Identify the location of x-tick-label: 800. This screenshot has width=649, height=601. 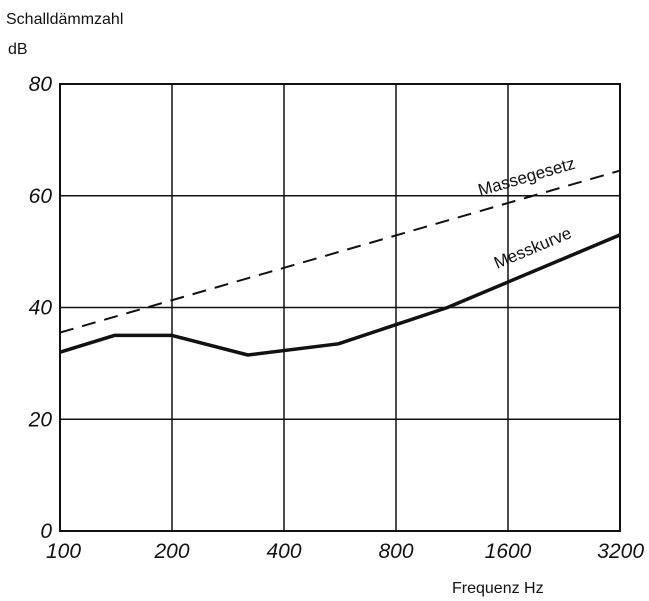
(395, 551).